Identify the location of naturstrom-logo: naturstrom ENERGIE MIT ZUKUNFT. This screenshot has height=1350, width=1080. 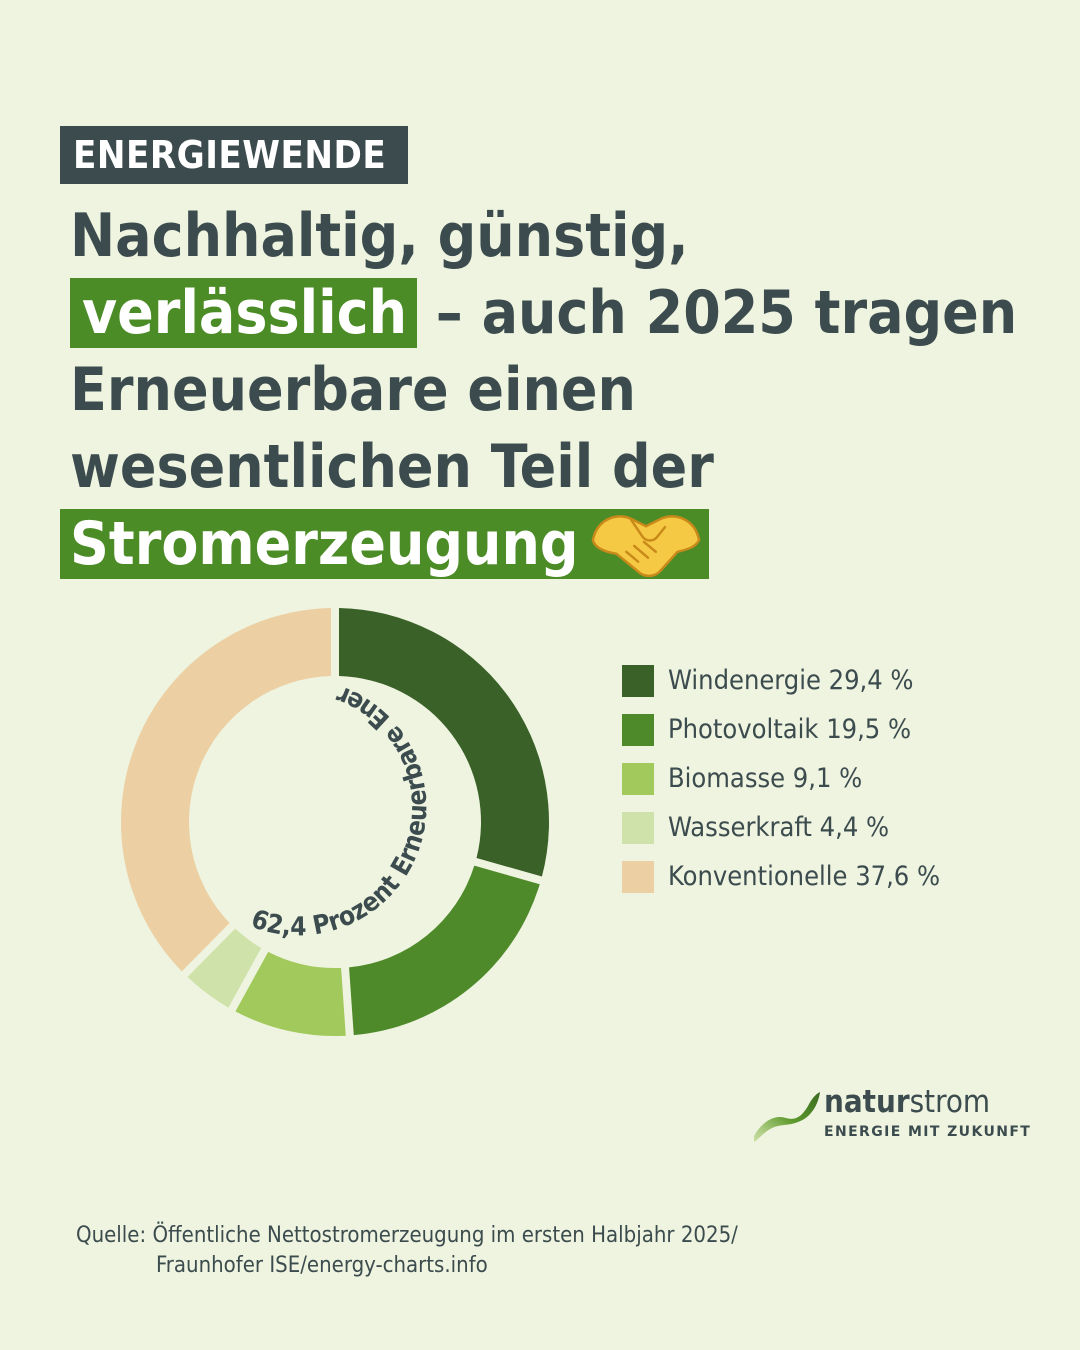
(891, 1115).